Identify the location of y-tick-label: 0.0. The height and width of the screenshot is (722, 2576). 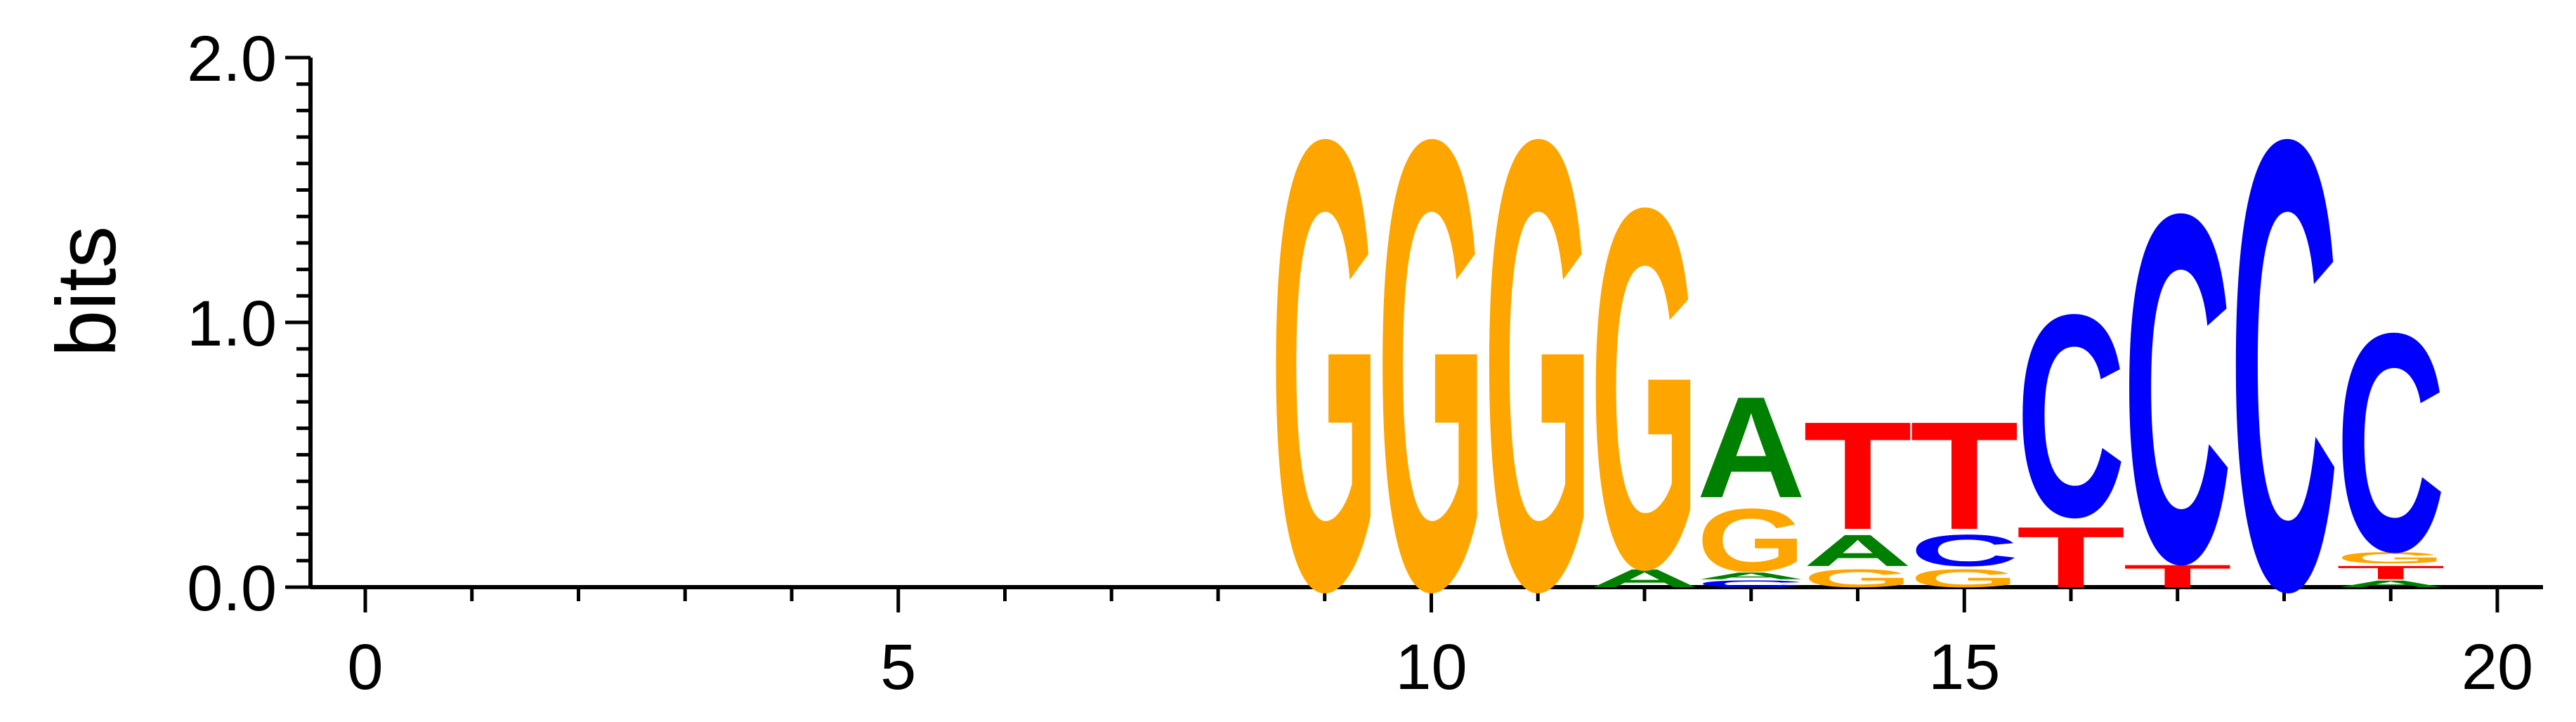
(232, 588).